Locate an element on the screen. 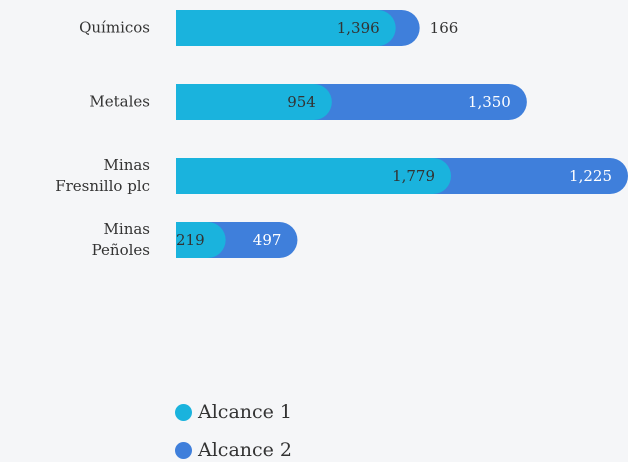 This screenshot has width=628, height=462. category-label: Minas Peñoles is located at coordinates (120, 239).